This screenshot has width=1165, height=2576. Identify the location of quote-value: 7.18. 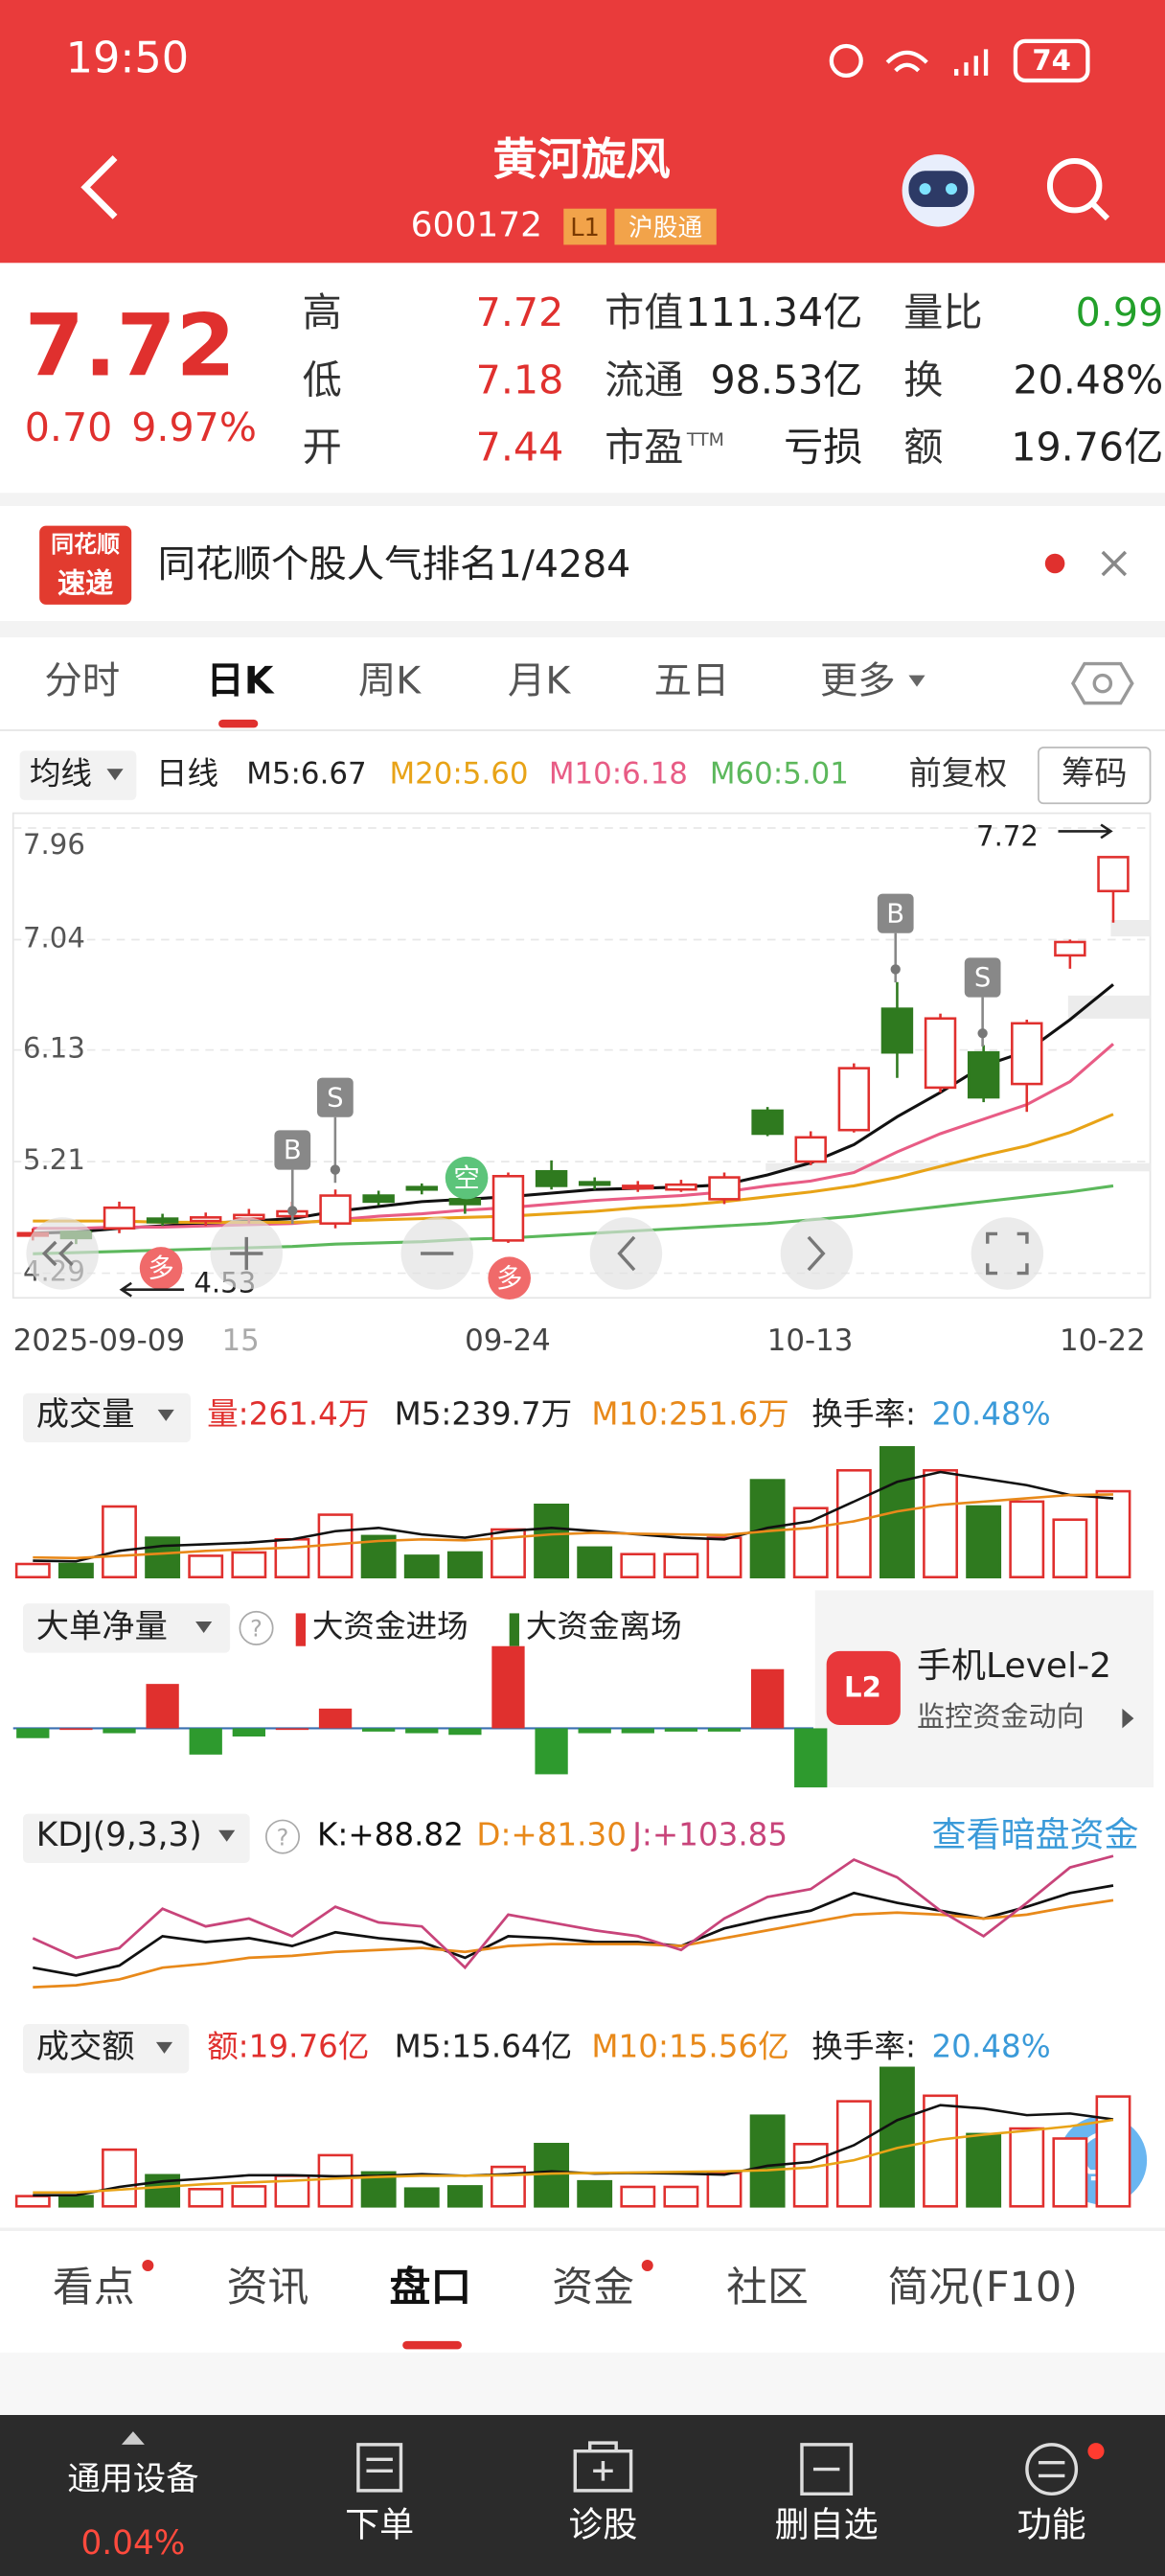
(520, 379).